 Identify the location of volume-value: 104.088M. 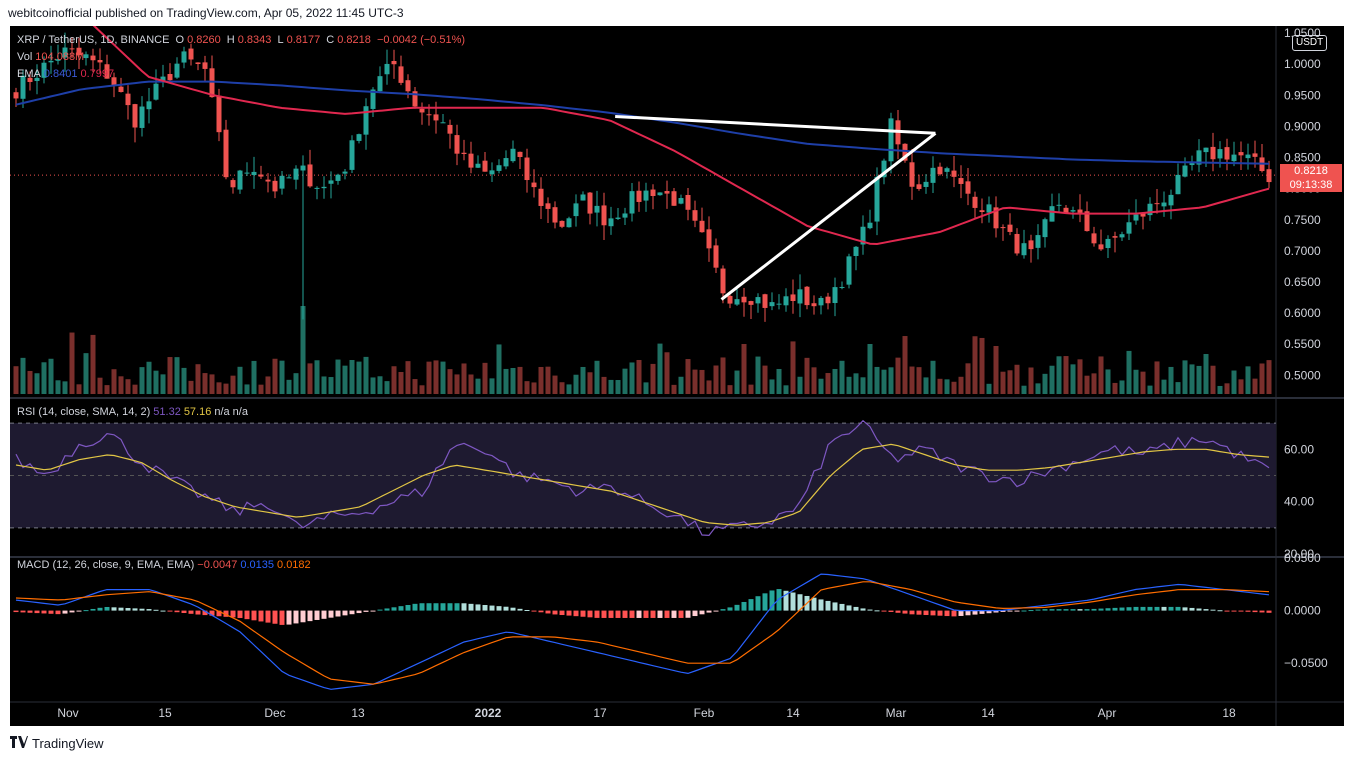
(60, 57).